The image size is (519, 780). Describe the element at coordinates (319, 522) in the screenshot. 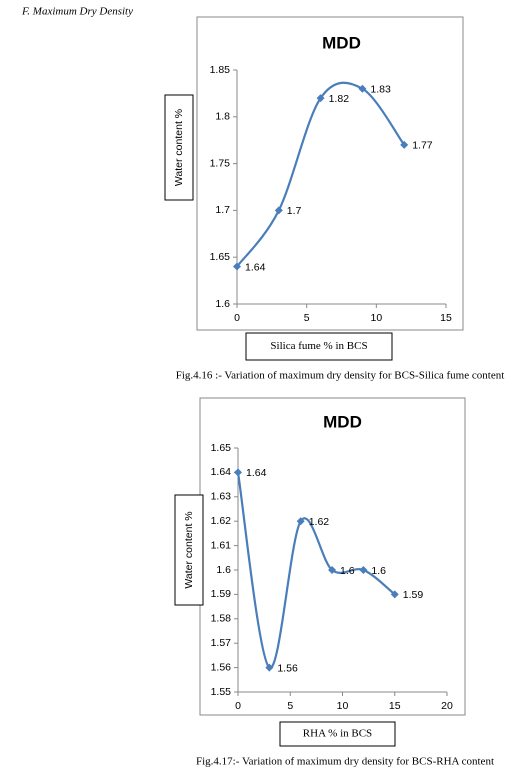

I see `data-label: 1.62` at that location.